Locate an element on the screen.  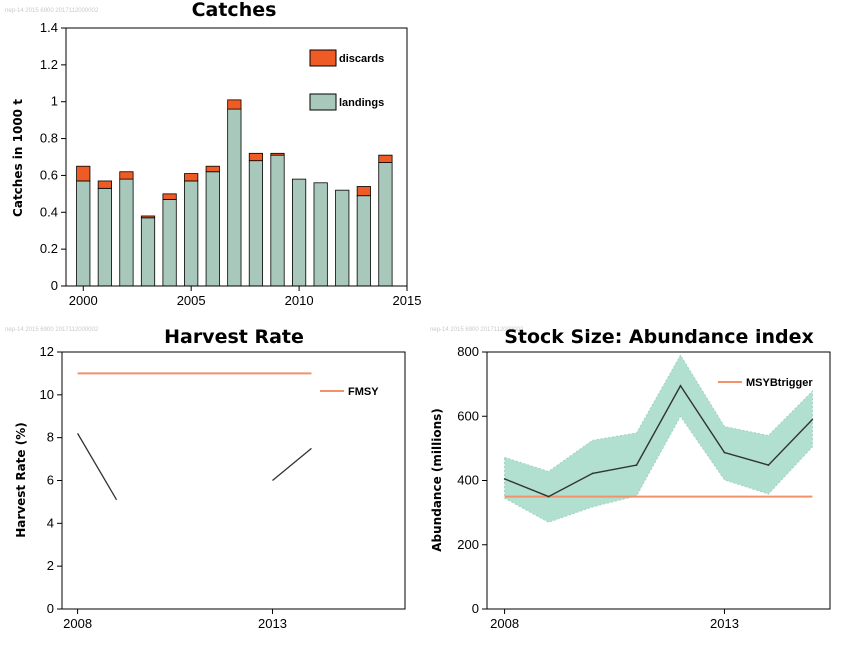
stock-legend: MSYBtrigger is located at coordinates (765, 383).